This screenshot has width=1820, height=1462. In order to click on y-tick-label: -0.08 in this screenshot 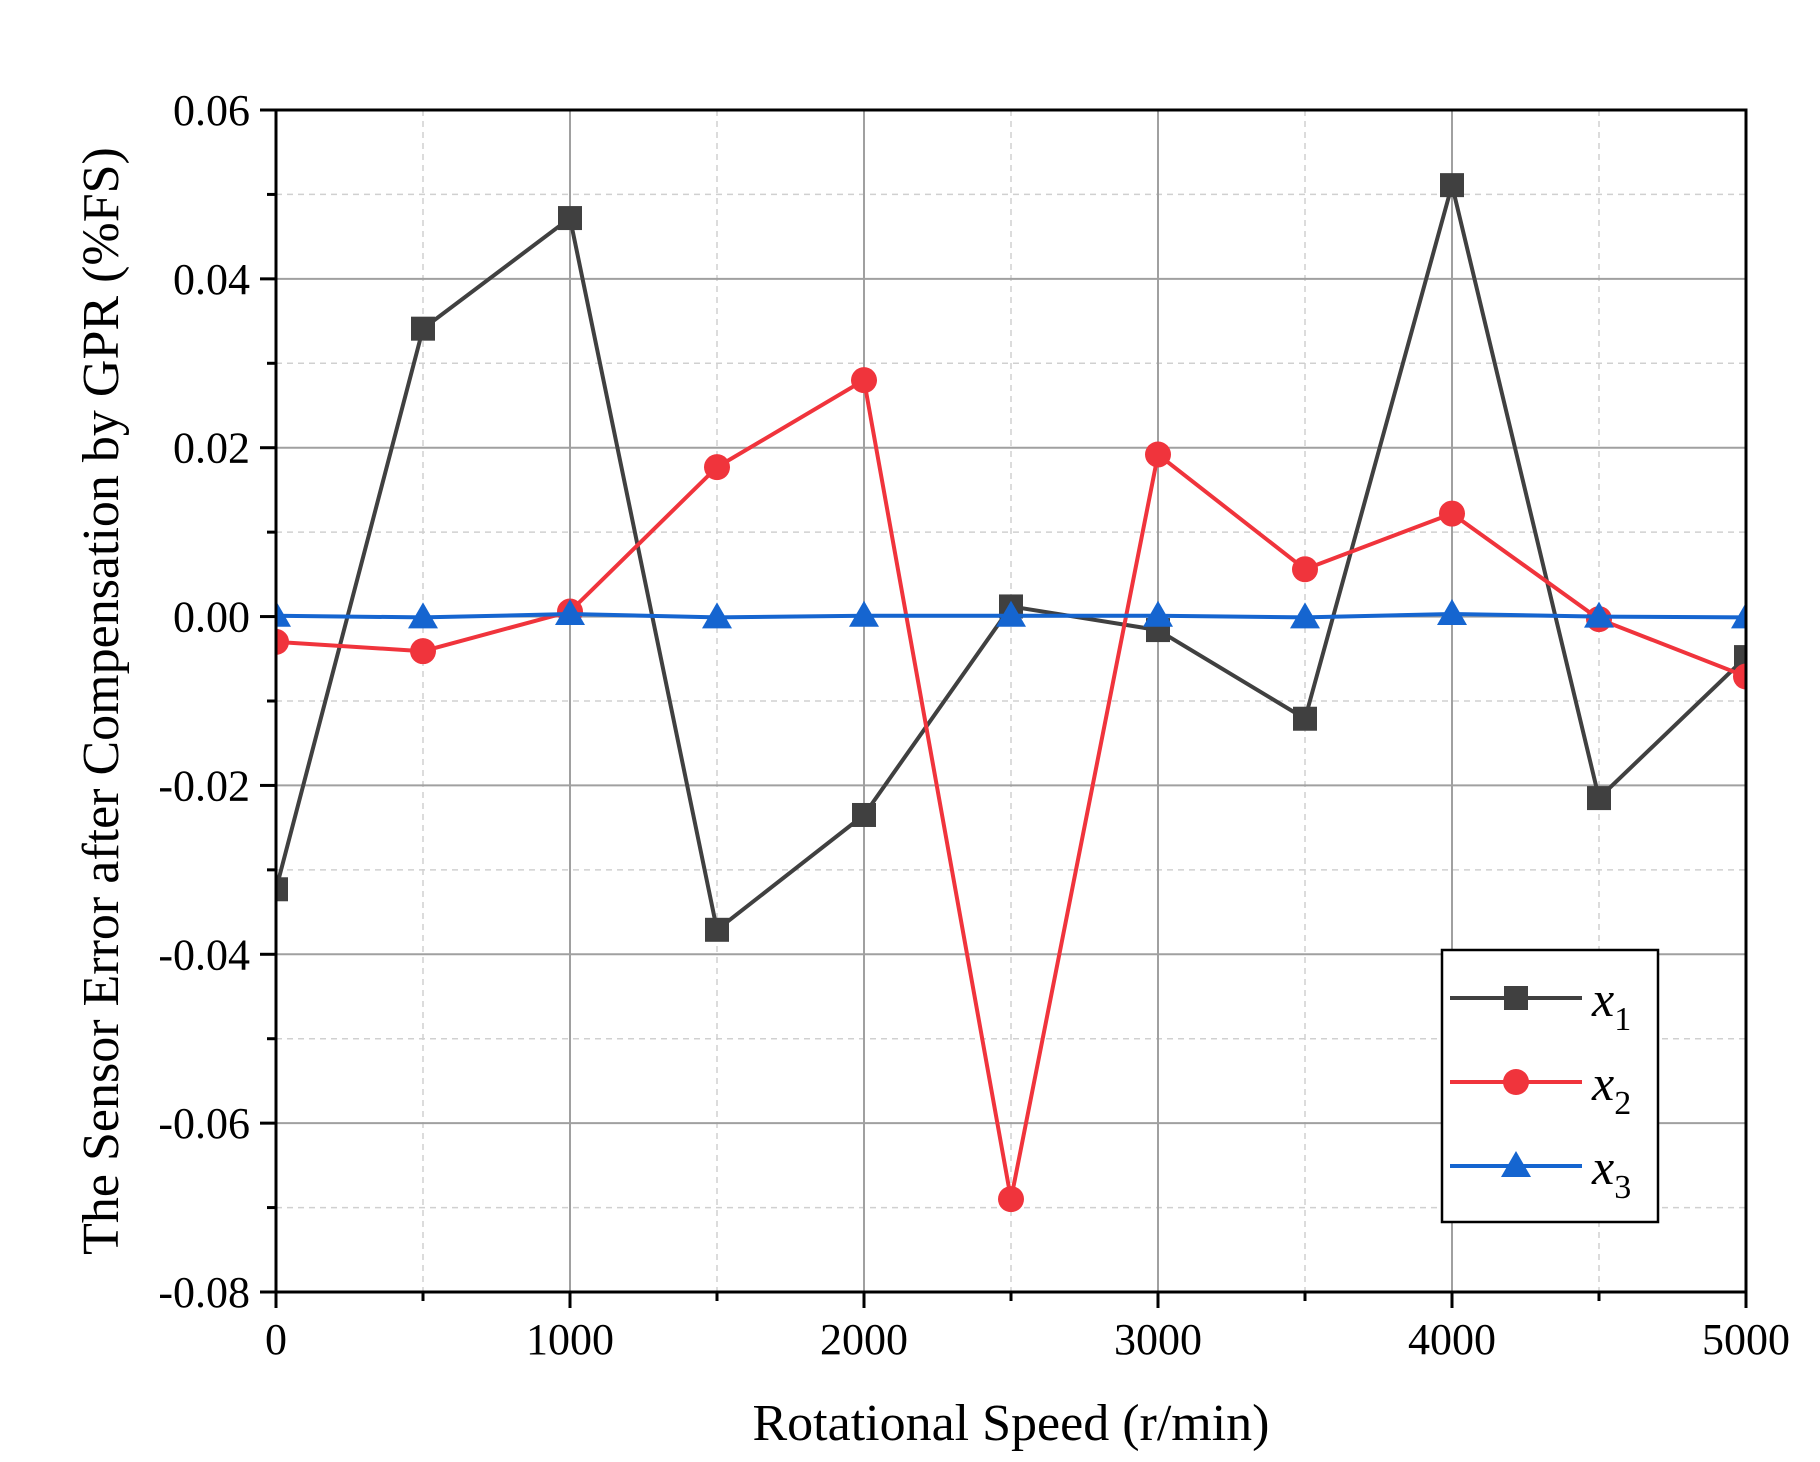, I will do `click(204, 1292)`.